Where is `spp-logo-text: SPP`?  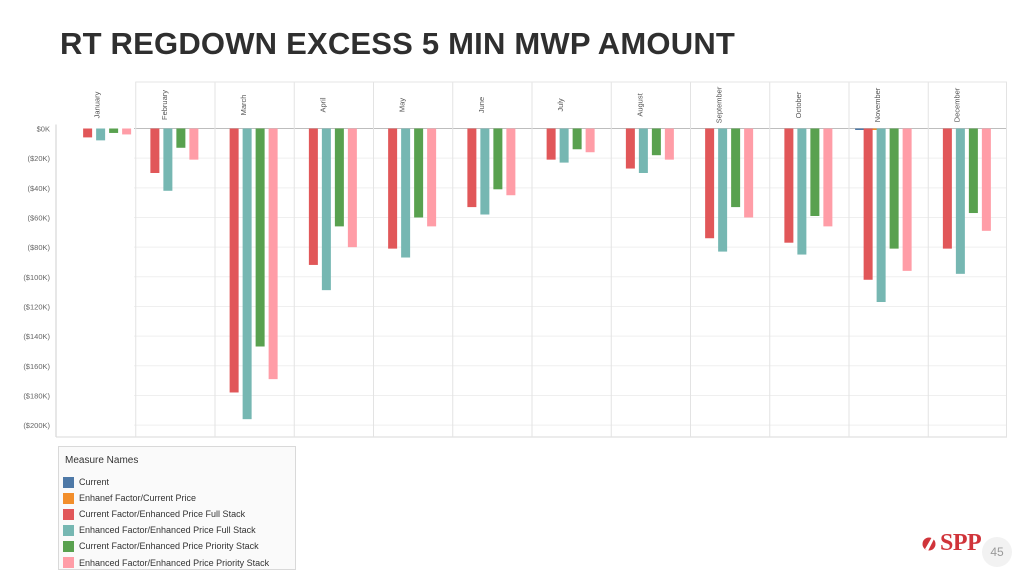
spp-logo-text: SPP is located at coordinates (961, 543).